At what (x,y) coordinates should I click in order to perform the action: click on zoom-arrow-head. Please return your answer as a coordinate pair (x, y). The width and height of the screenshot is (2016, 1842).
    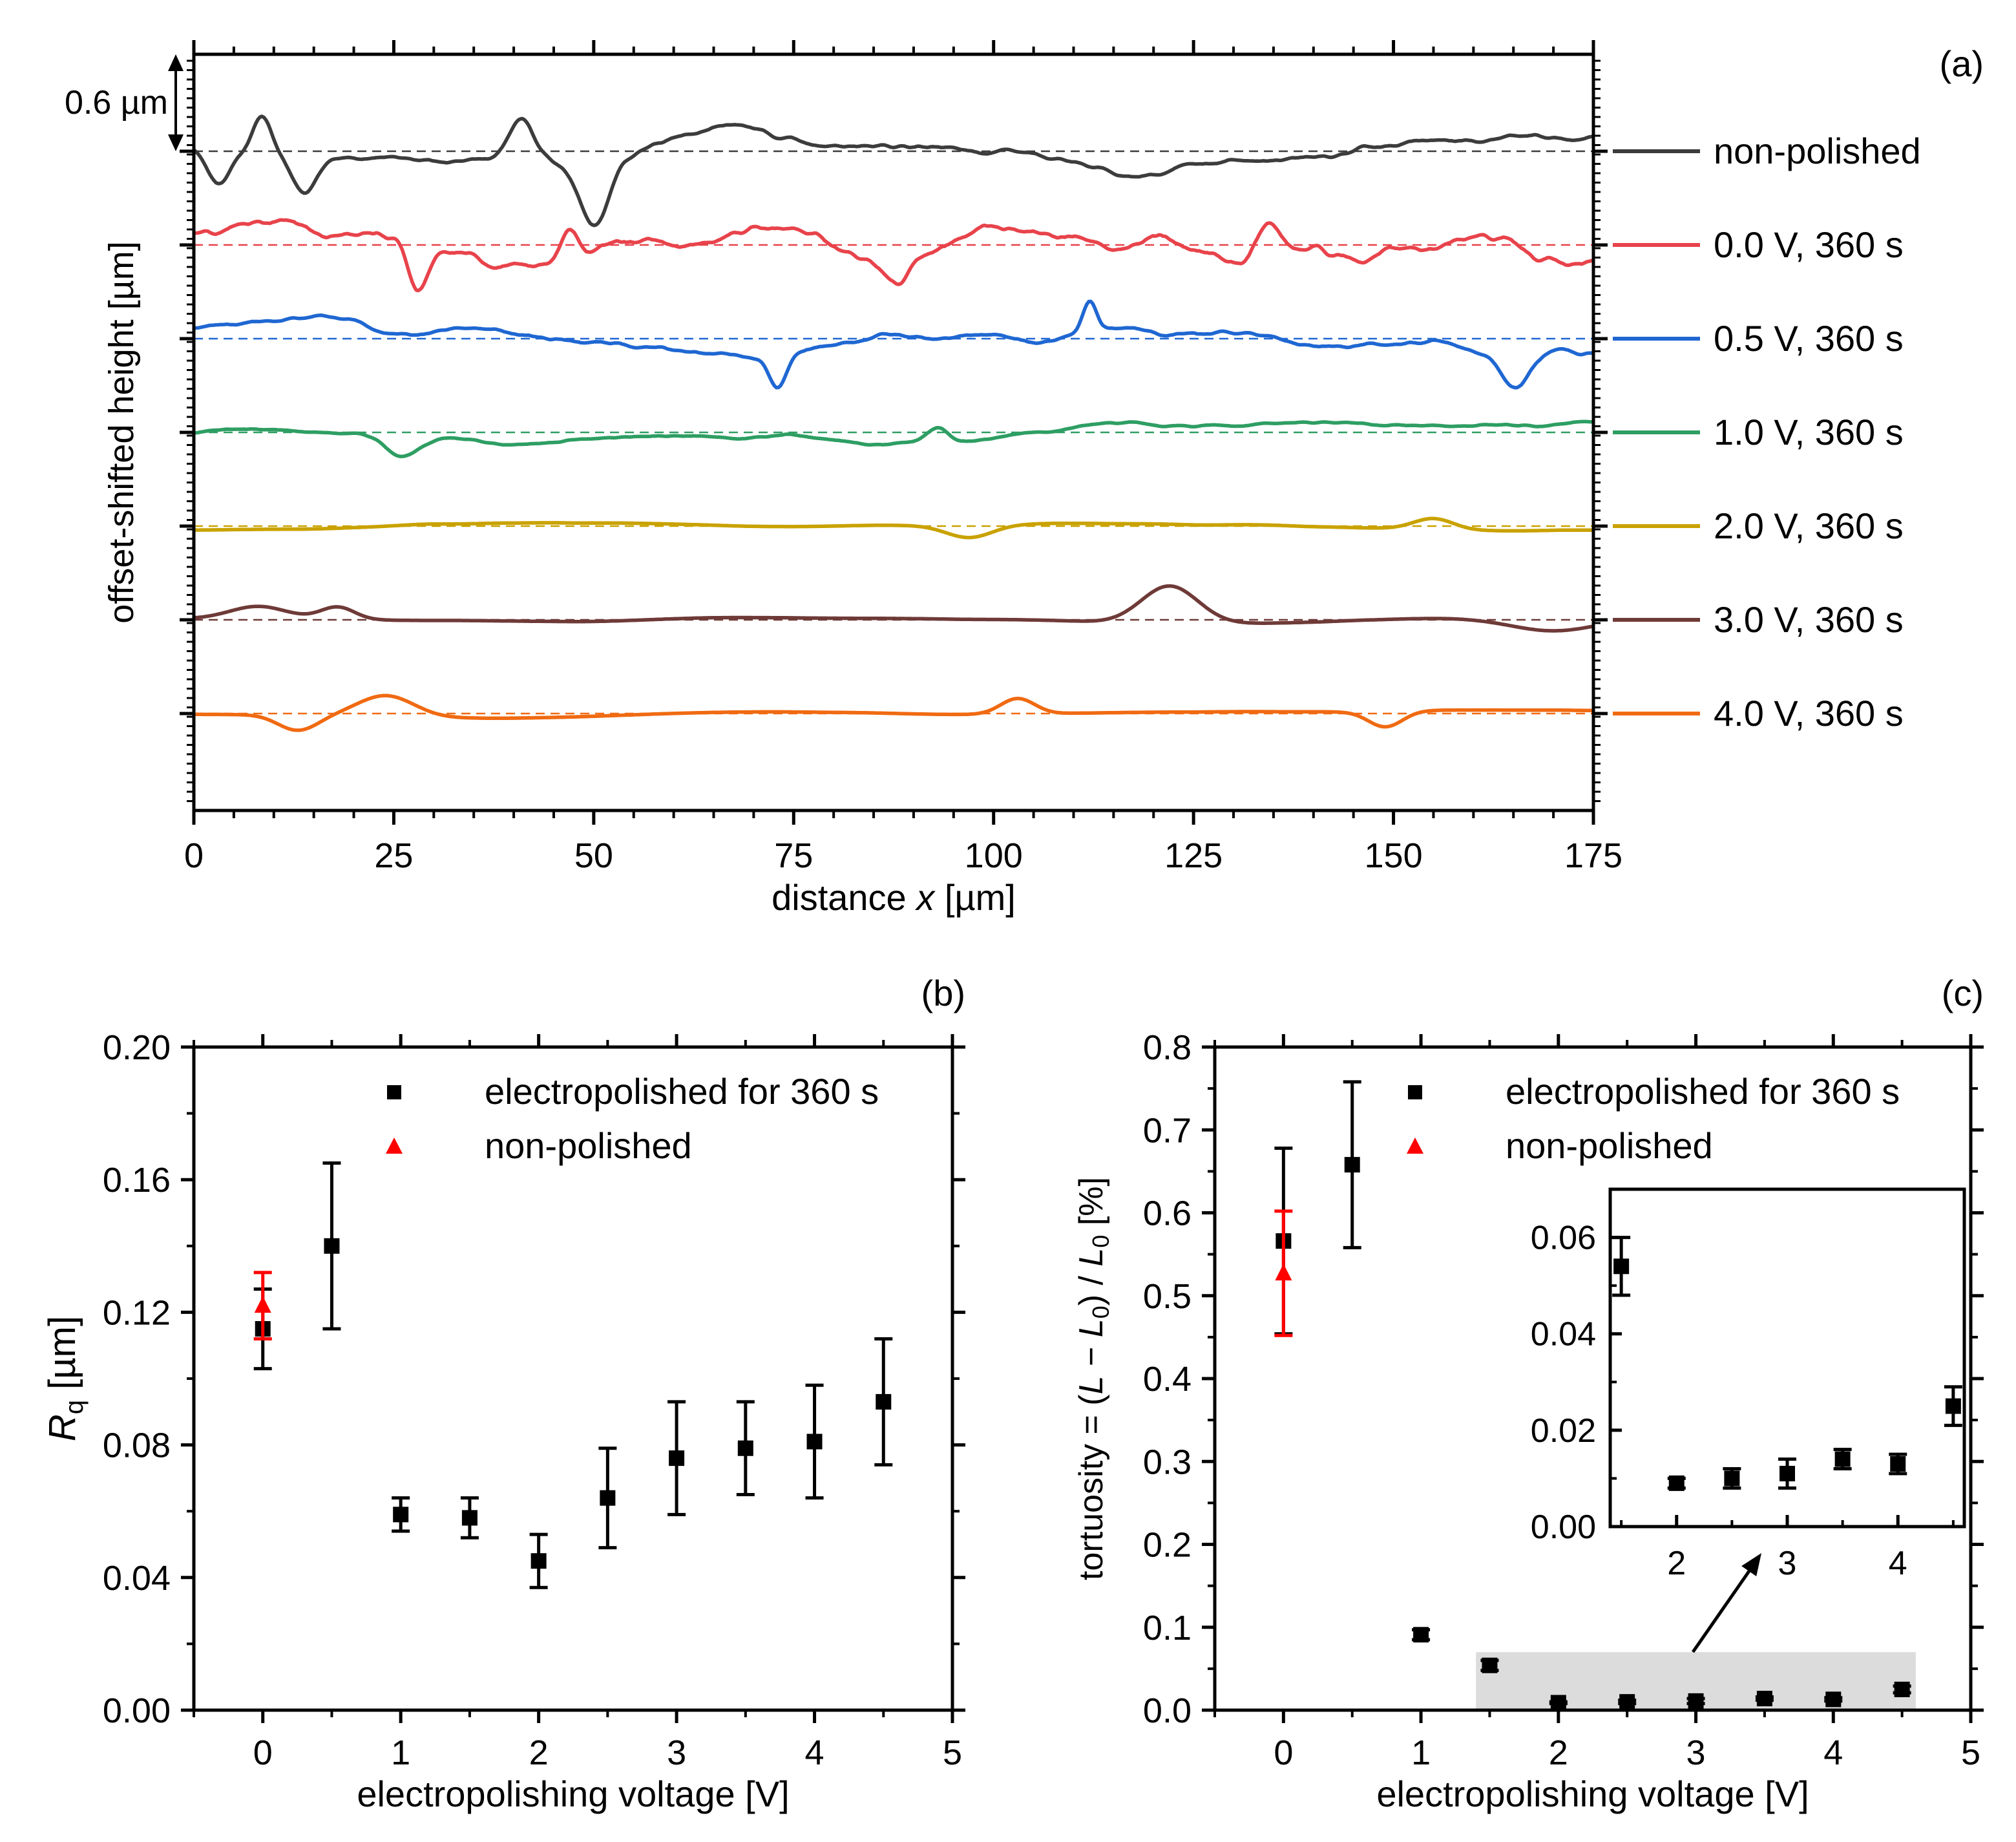
    Looking at the image, I should click on (1751, 1564).